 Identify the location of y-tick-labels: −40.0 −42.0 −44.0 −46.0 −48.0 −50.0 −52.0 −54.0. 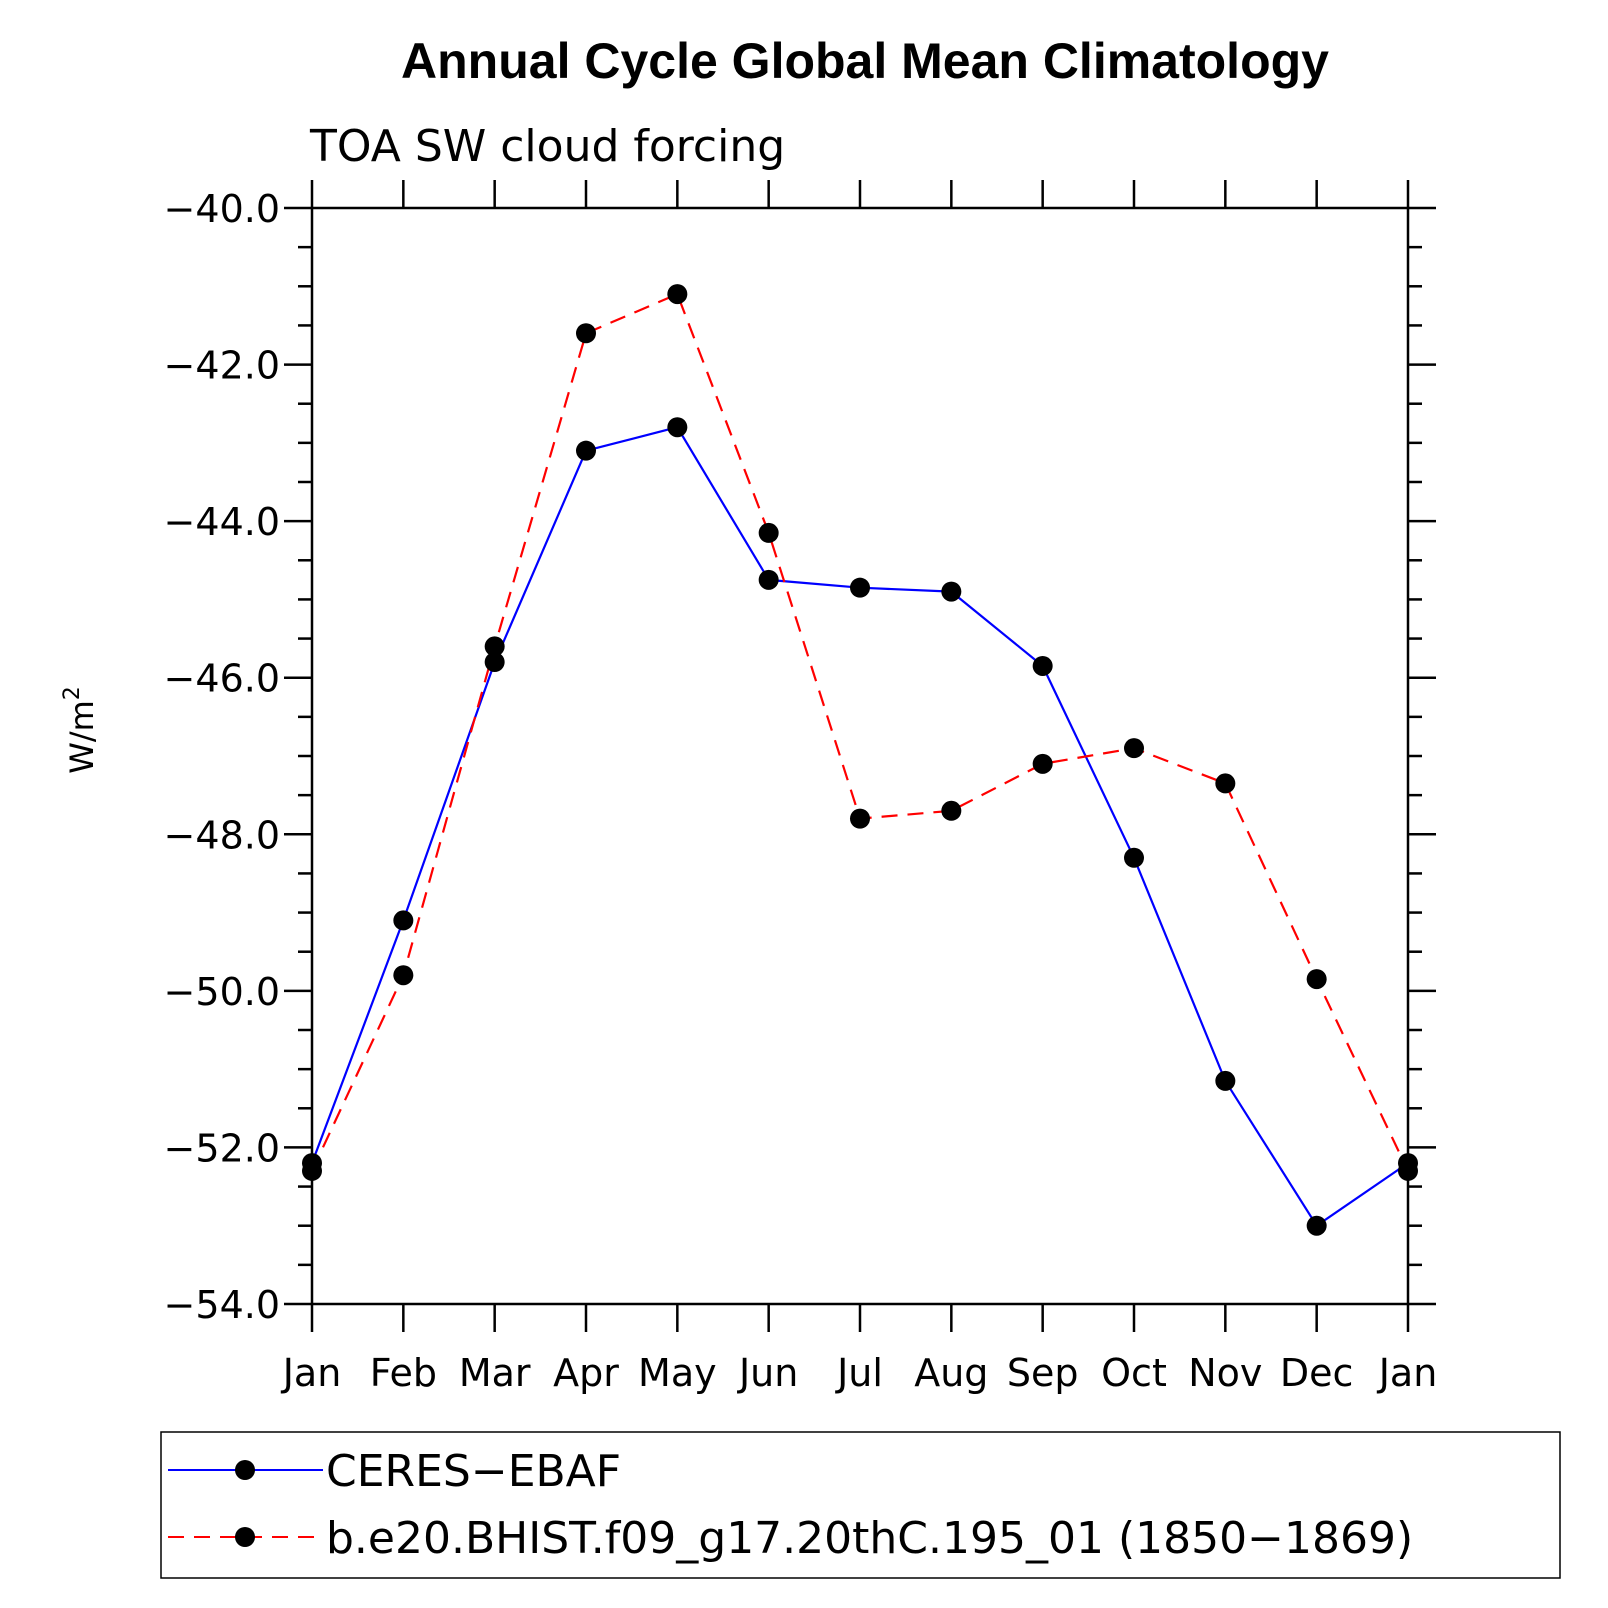
(222, 757).